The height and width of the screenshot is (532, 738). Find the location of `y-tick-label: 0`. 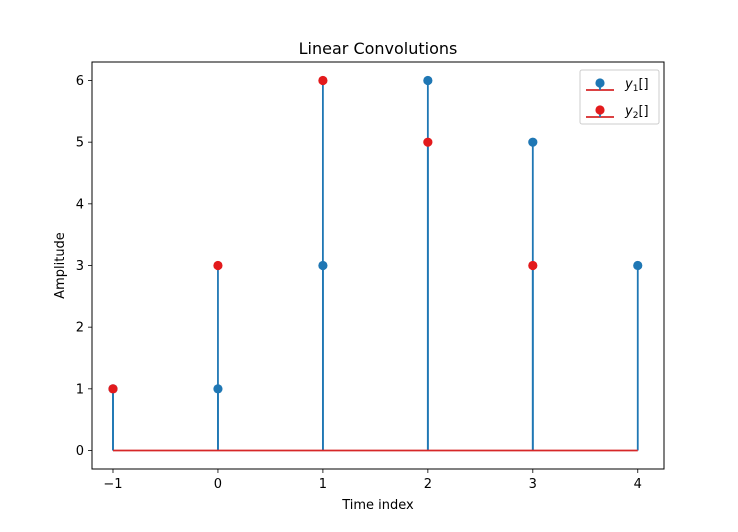

y-tick-label: 0 is located at coordinates (80, 451).